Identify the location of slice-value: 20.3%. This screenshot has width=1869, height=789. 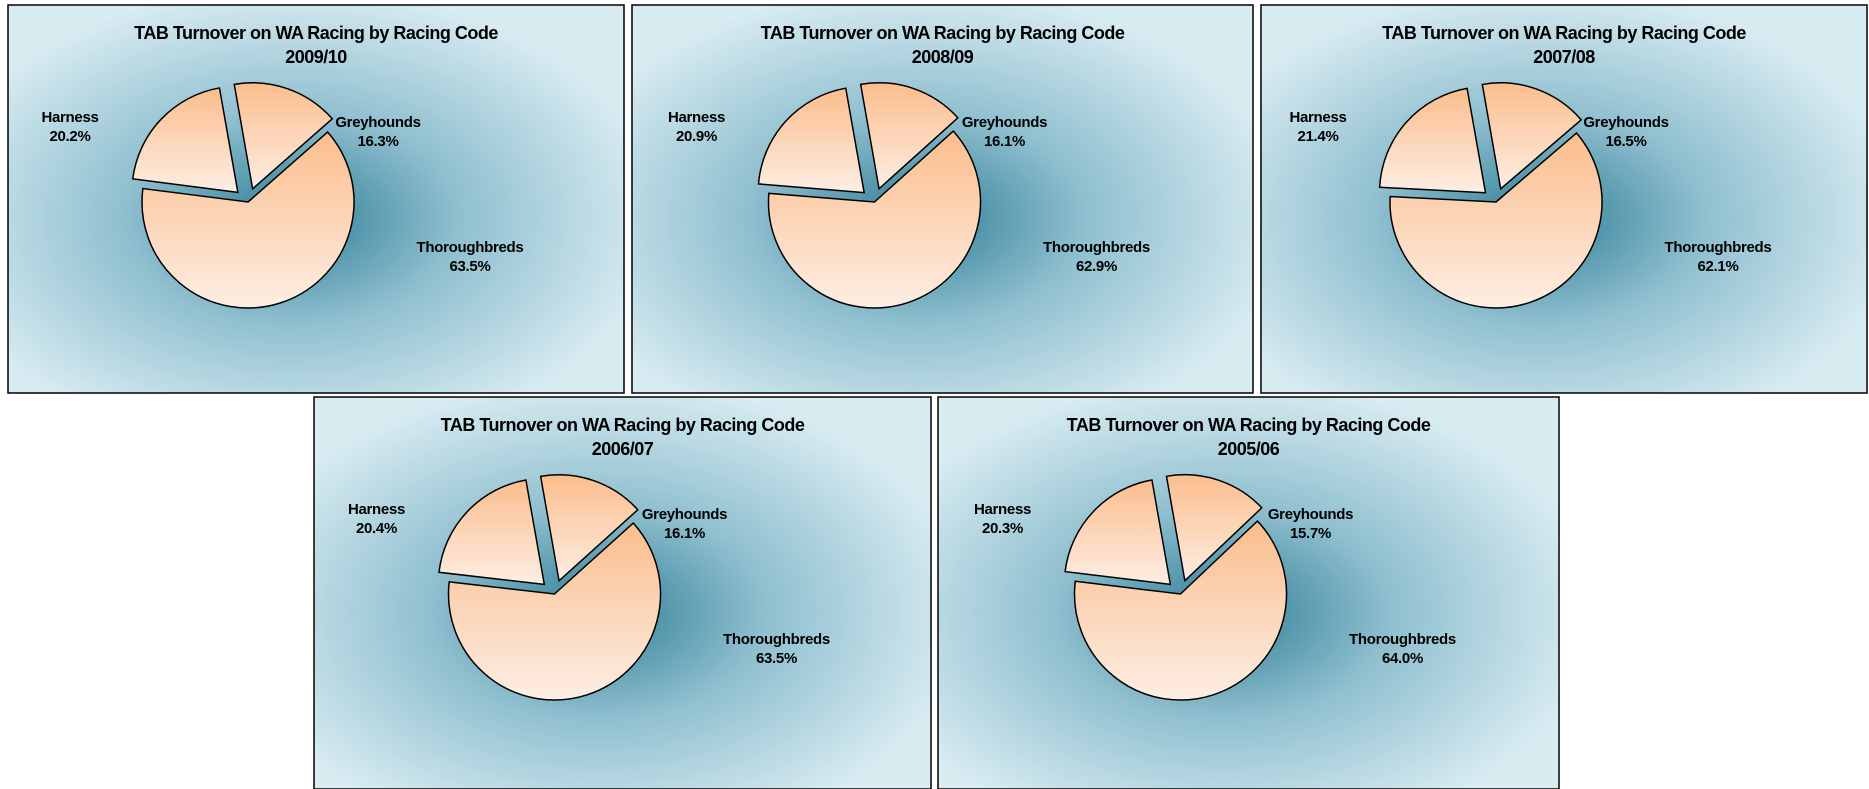
(1002, 528).